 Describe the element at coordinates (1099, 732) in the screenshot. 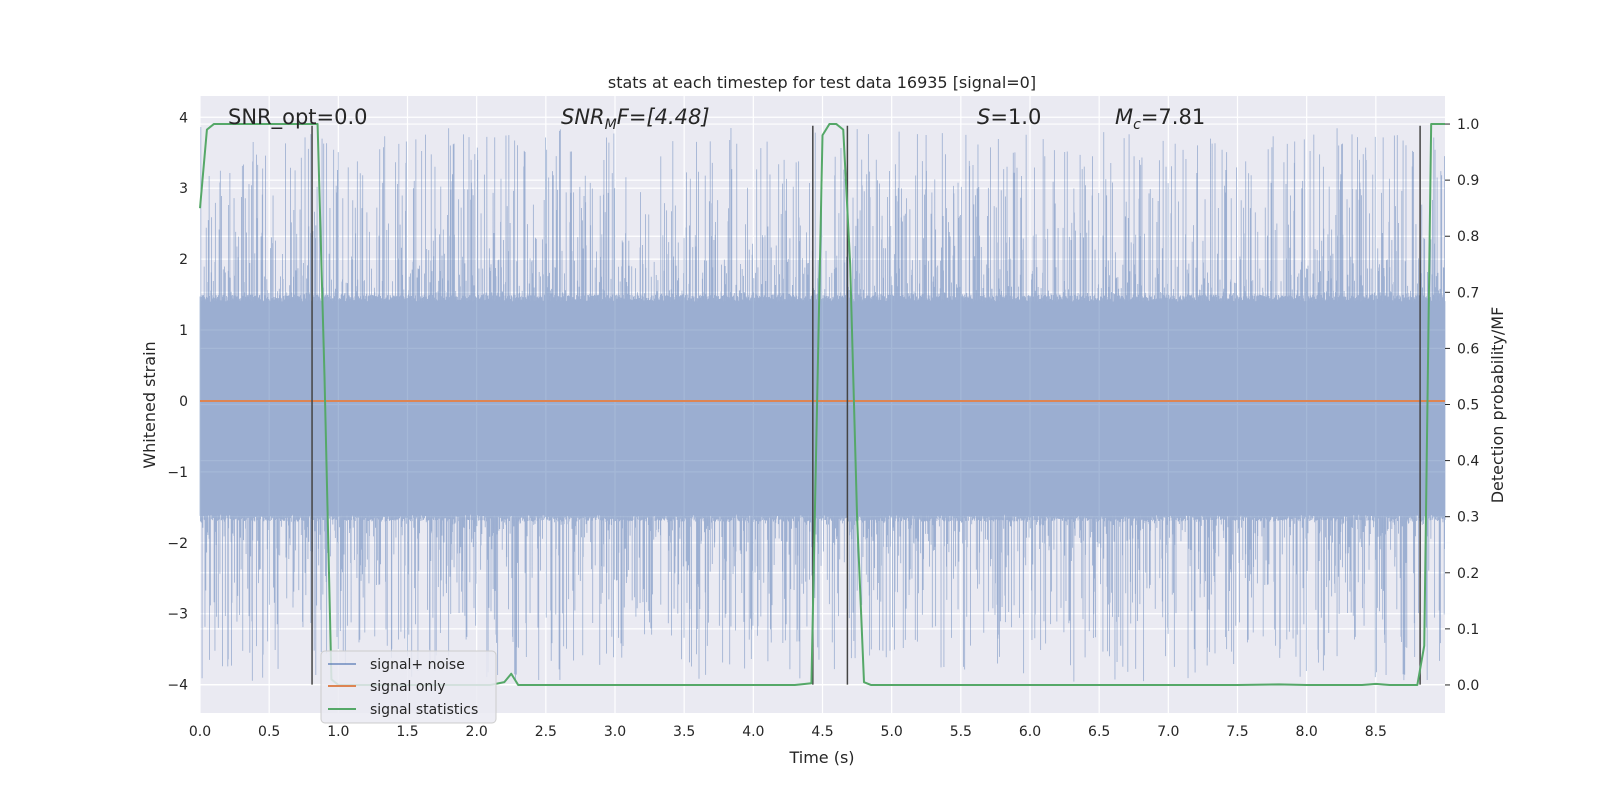

I see `x-tick-label: 6.5` at that location.